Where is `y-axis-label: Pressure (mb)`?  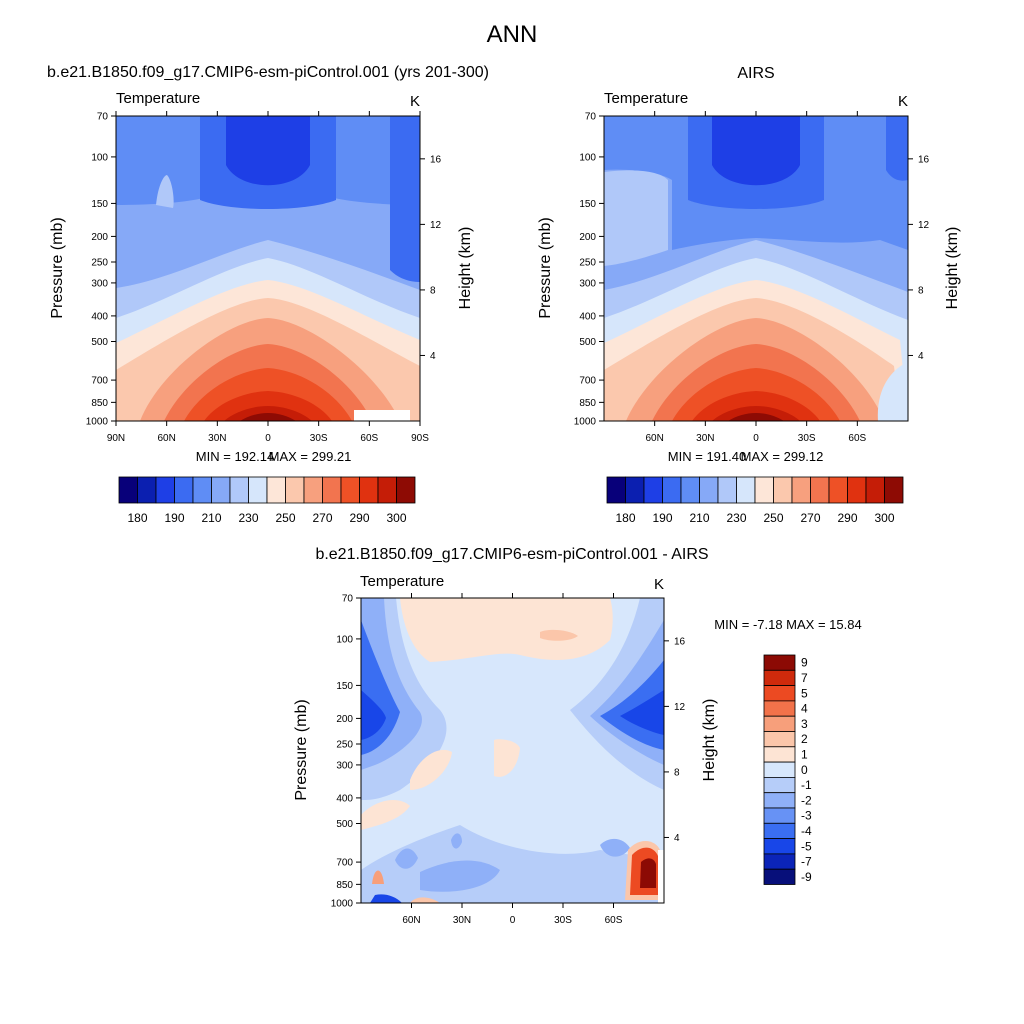
y-axis-label: Pressure (mb) is located at coordinates (57, 267).